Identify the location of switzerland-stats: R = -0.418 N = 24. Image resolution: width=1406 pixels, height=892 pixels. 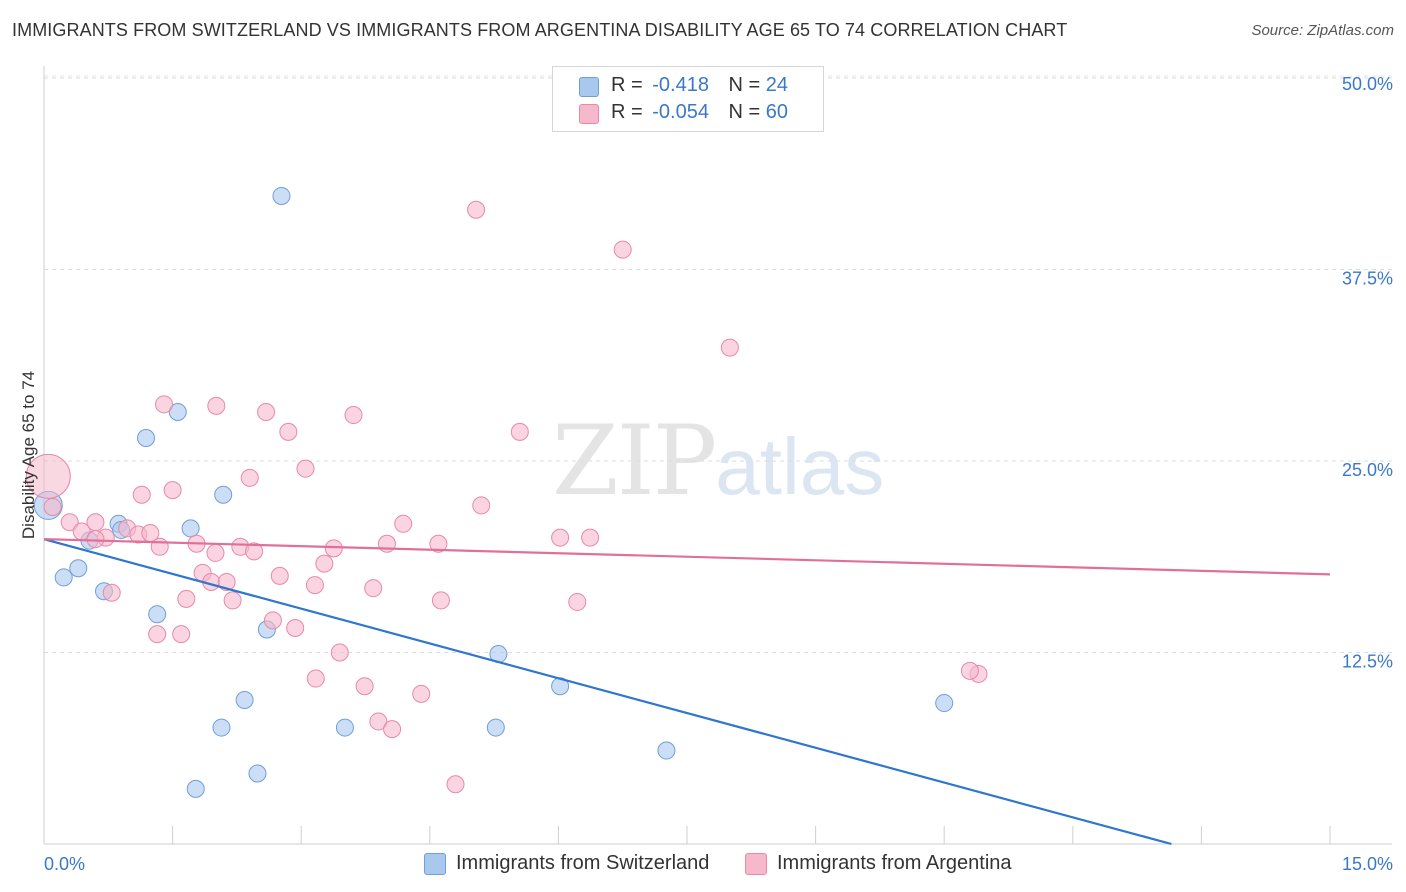
(699, 85).